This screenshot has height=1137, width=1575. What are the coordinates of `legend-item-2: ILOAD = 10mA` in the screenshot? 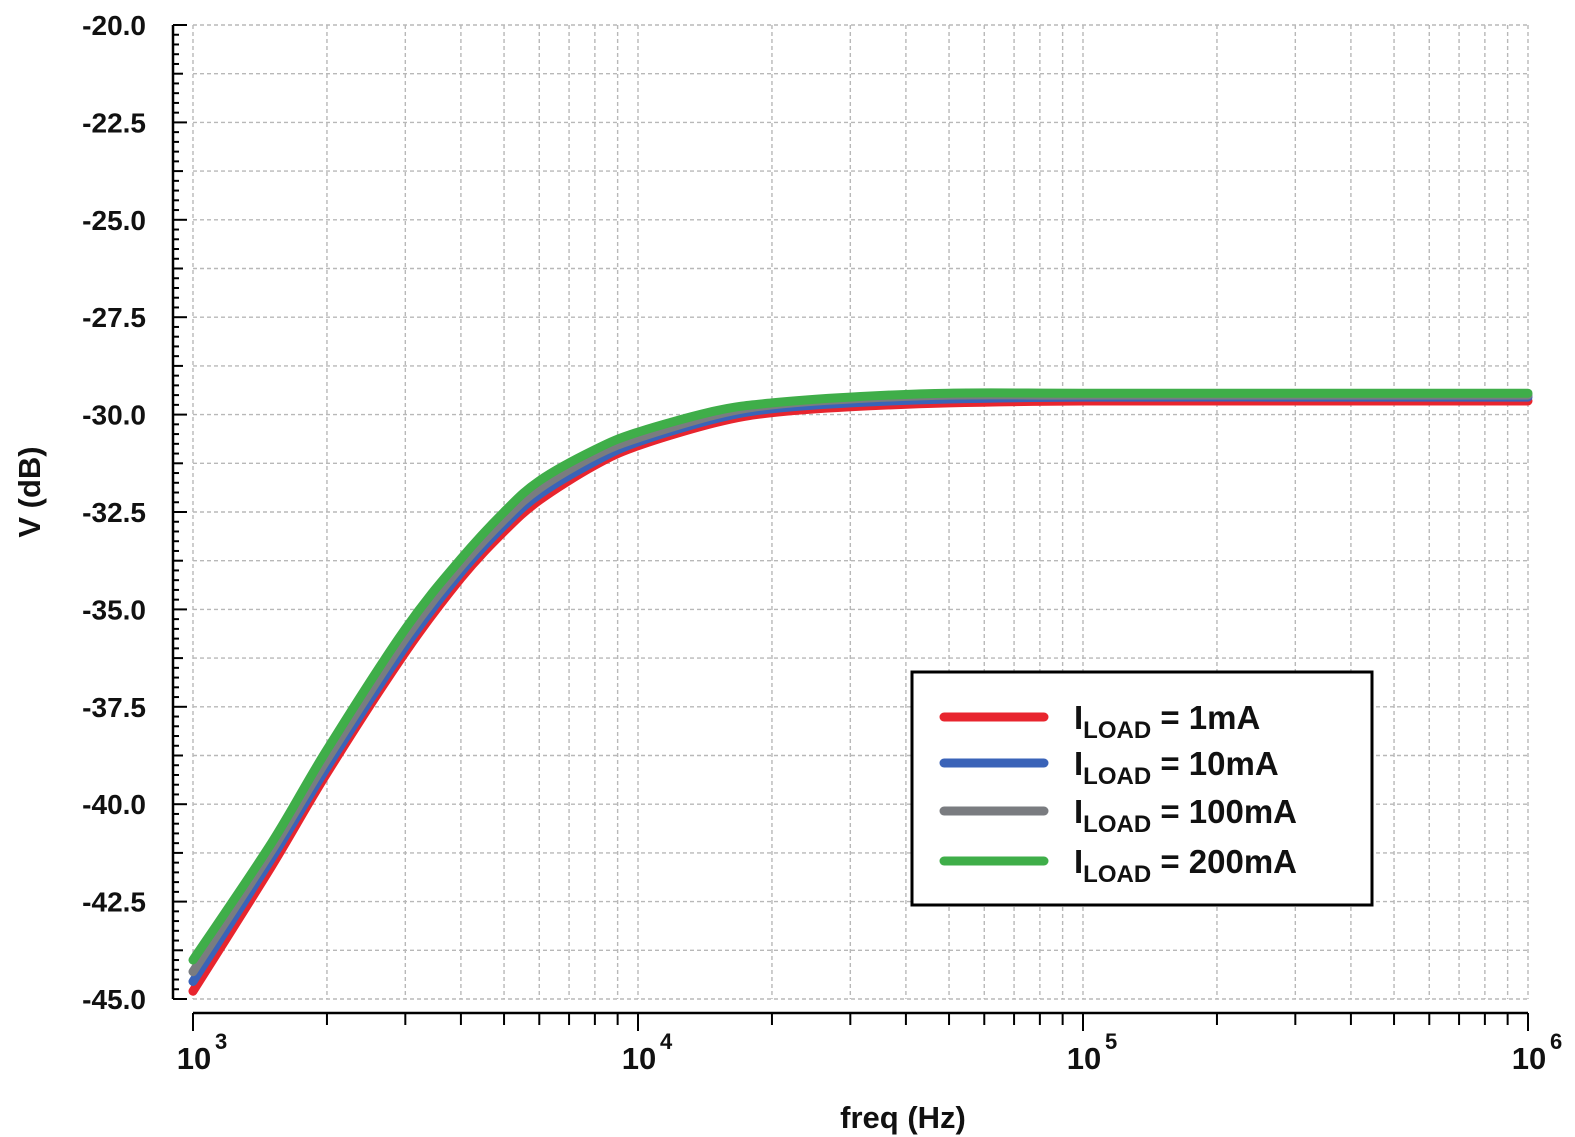 It's located at (1109, 767).